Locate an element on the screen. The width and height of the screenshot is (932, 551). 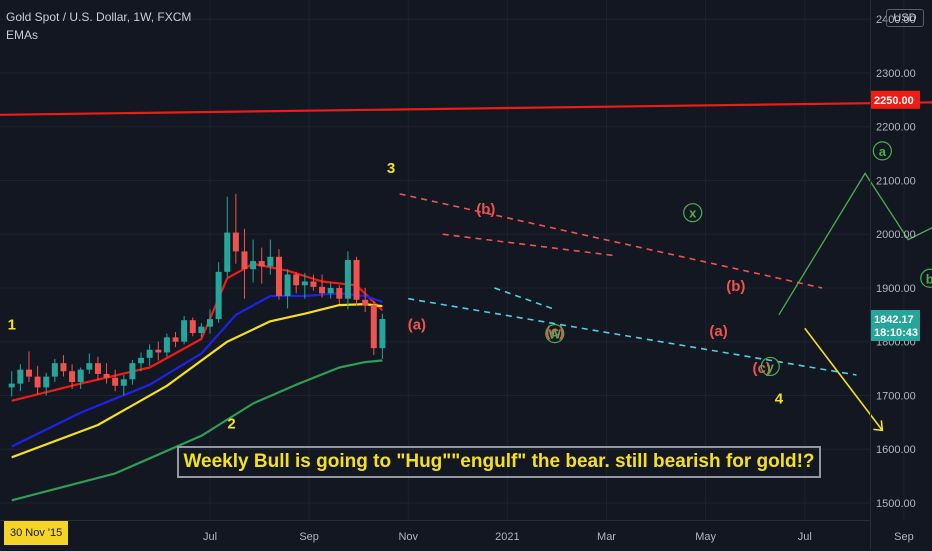
wave-label: 2 is located at coordinates (231, 423).